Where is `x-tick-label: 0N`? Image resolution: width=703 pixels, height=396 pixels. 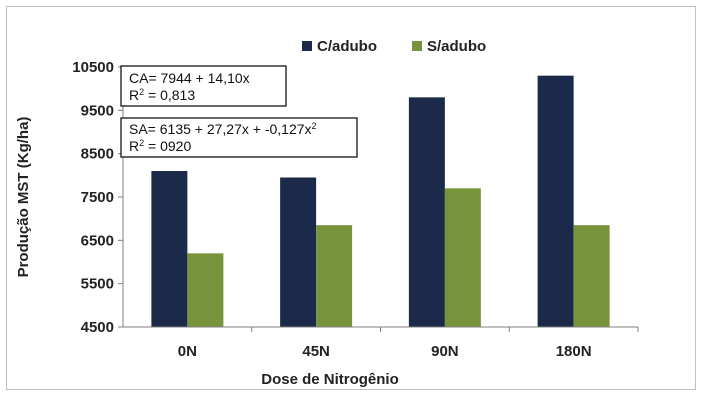
x-tick-label: 0N is located at coordinates (187, 351).